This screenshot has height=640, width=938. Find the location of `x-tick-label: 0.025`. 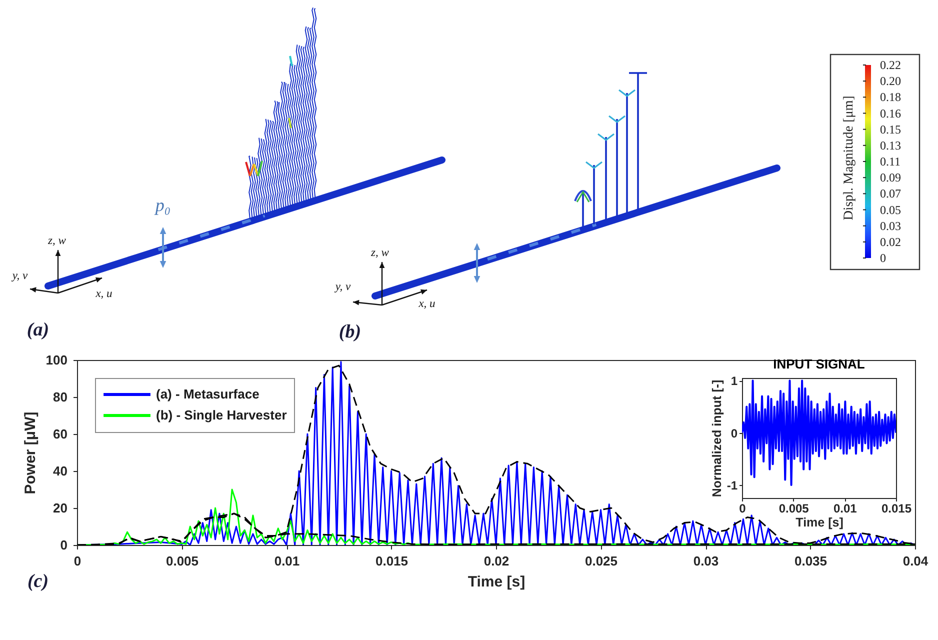

x-tick-label: 0.025 is located at coordinates (601, 561).